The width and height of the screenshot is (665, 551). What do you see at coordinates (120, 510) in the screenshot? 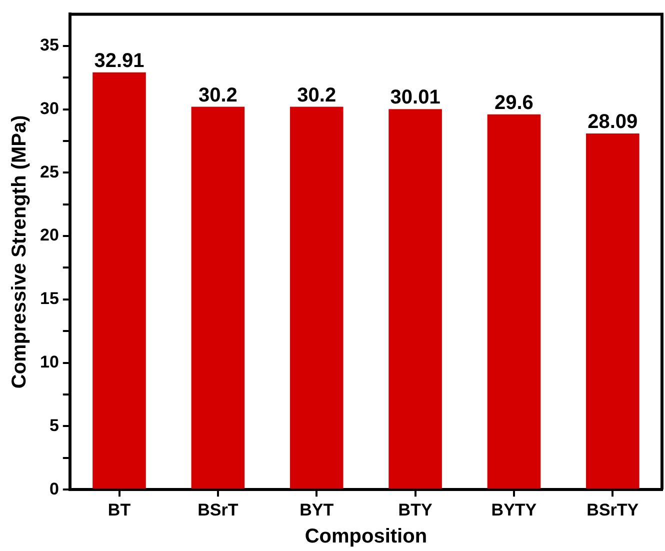
I see `x-tick-label: BT` at bounding box center [120, 510].